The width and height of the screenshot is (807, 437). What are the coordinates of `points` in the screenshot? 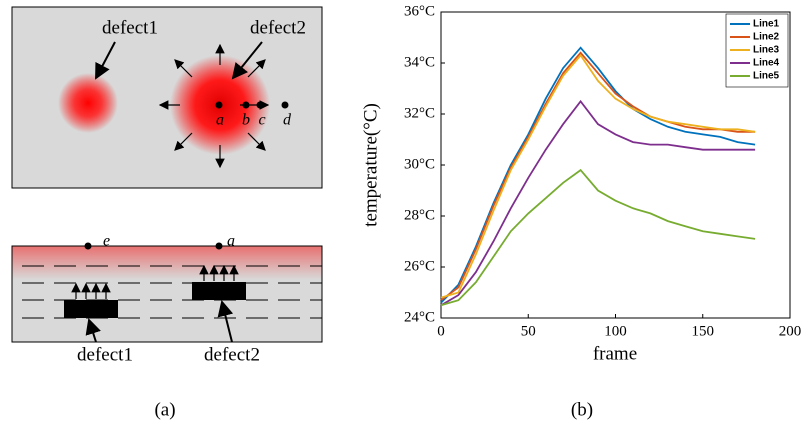 It's located at (252, 105).